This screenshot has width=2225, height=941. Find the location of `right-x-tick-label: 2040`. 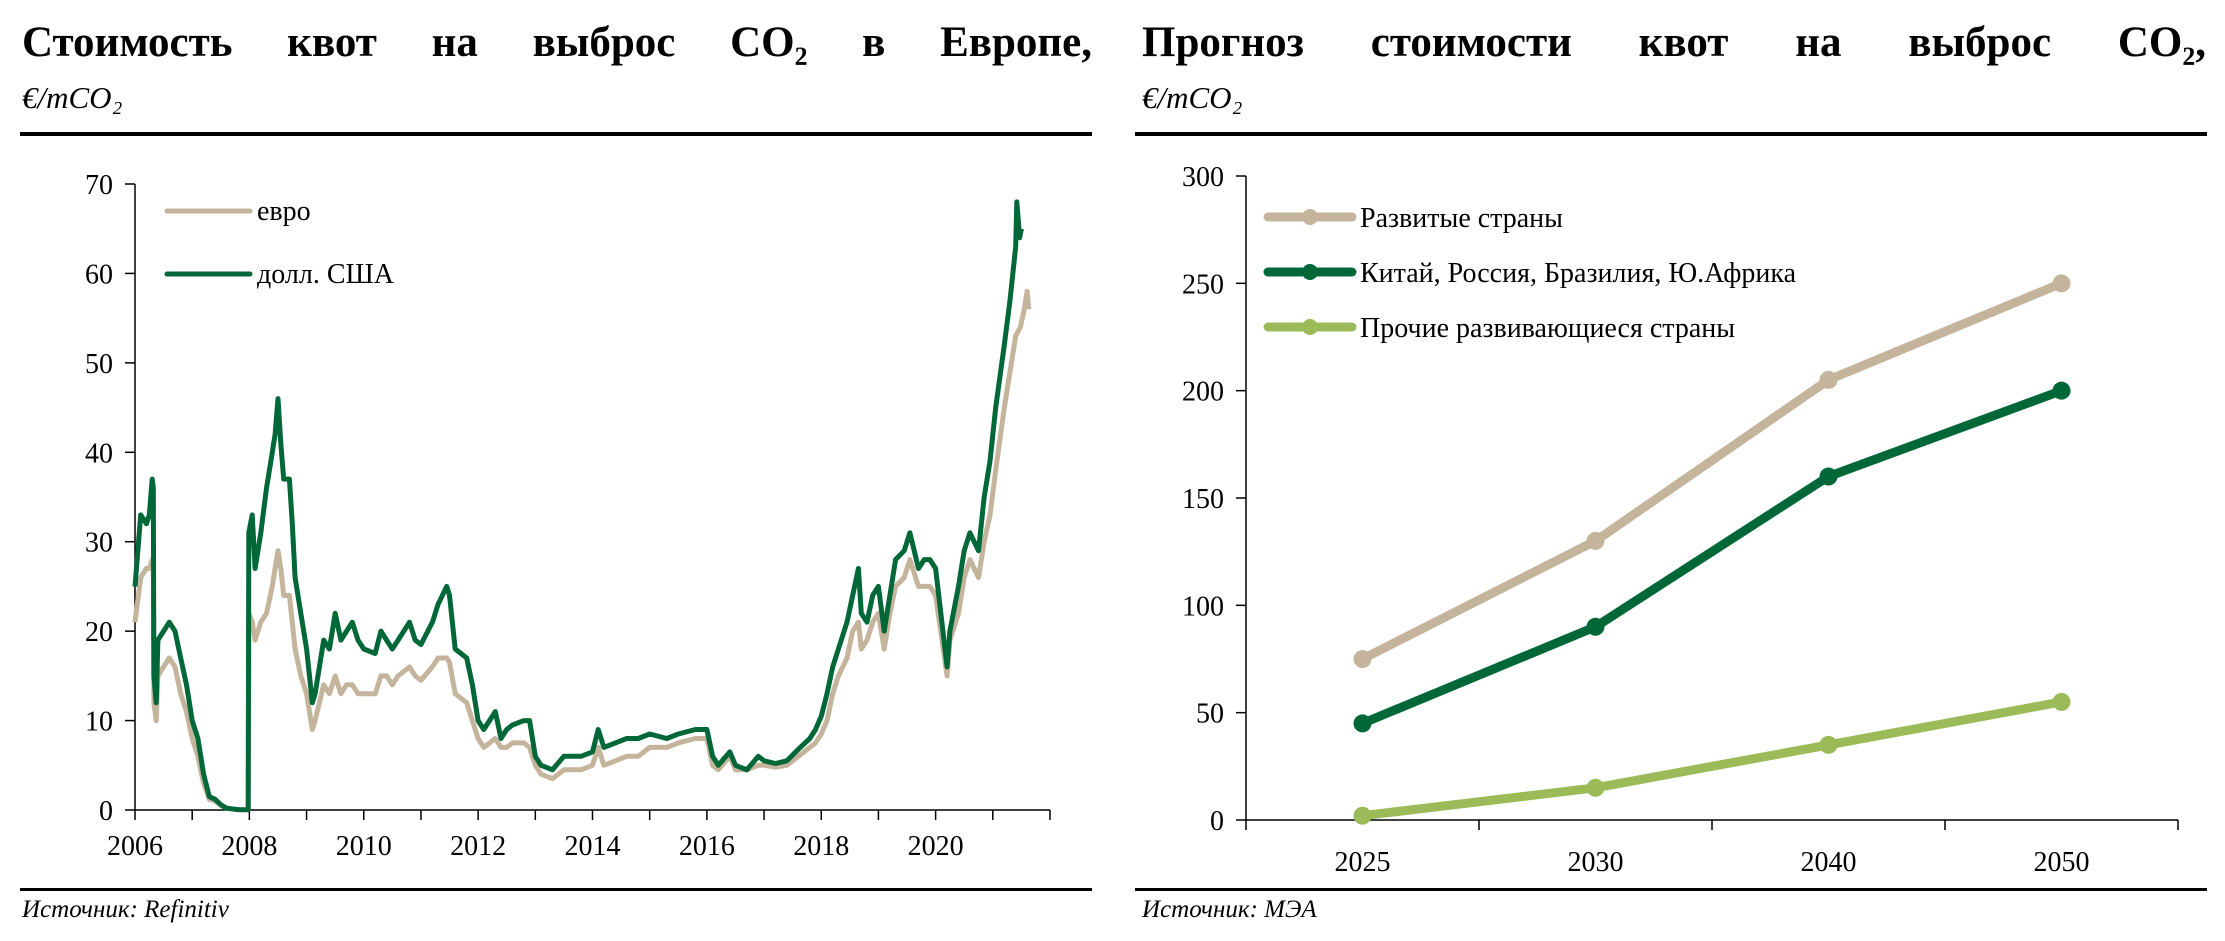

right-x-tick-label: 2040 is located at coordinates (1829, 862).